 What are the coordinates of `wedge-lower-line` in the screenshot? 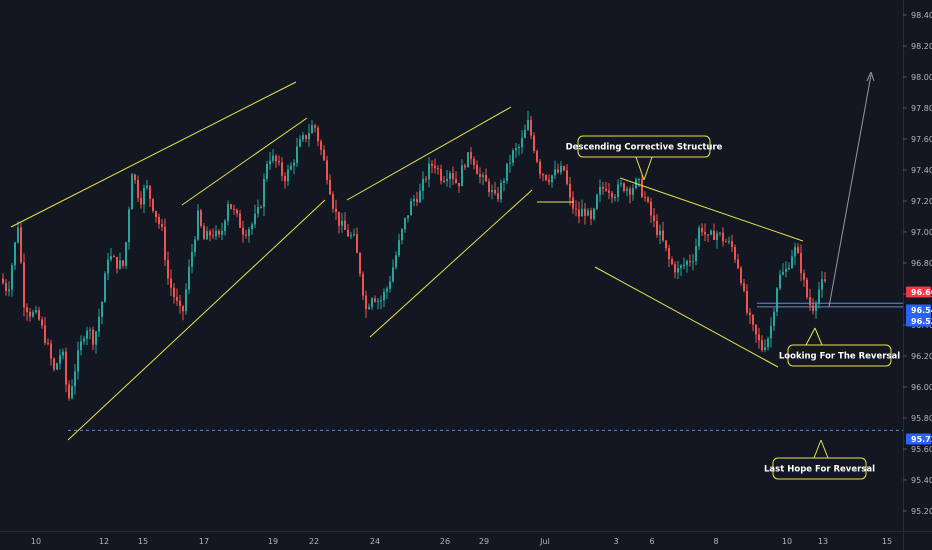 It's located at (686, 317).